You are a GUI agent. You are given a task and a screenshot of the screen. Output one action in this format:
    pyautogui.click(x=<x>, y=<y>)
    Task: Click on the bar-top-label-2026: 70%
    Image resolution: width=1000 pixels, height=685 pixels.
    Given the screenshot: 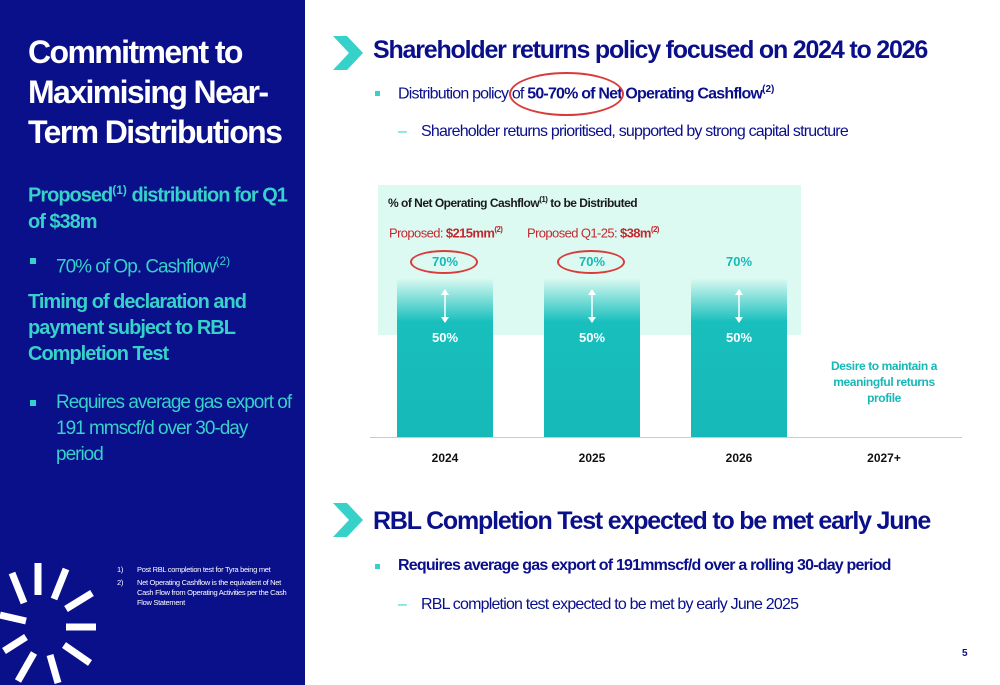 What is the action you would take?
    pyautogui.click(x=739, y=261)
    